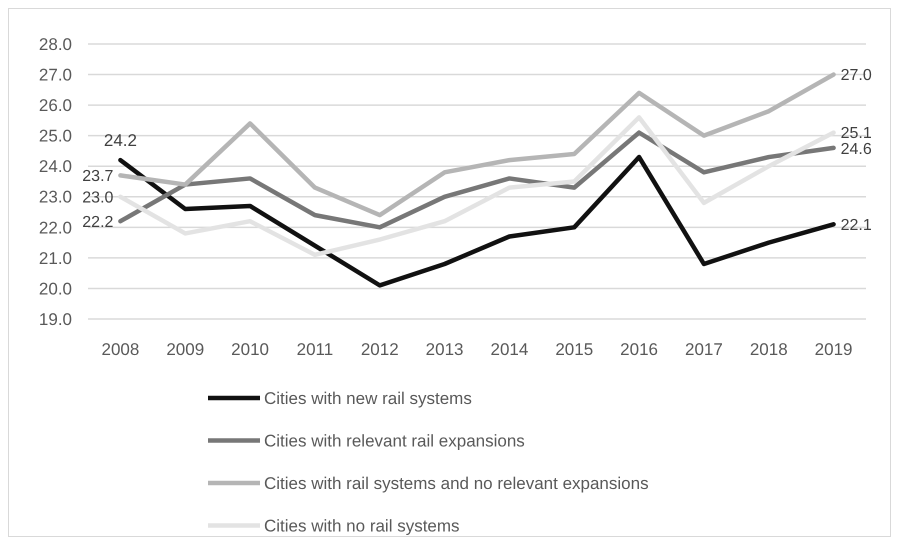 The height and width of the screenshot is (545, 899). What do you see at coordinates (55, 288) in the screenshot?
I see `y-tick-label: 20.0` at bounding box center [55, 288].